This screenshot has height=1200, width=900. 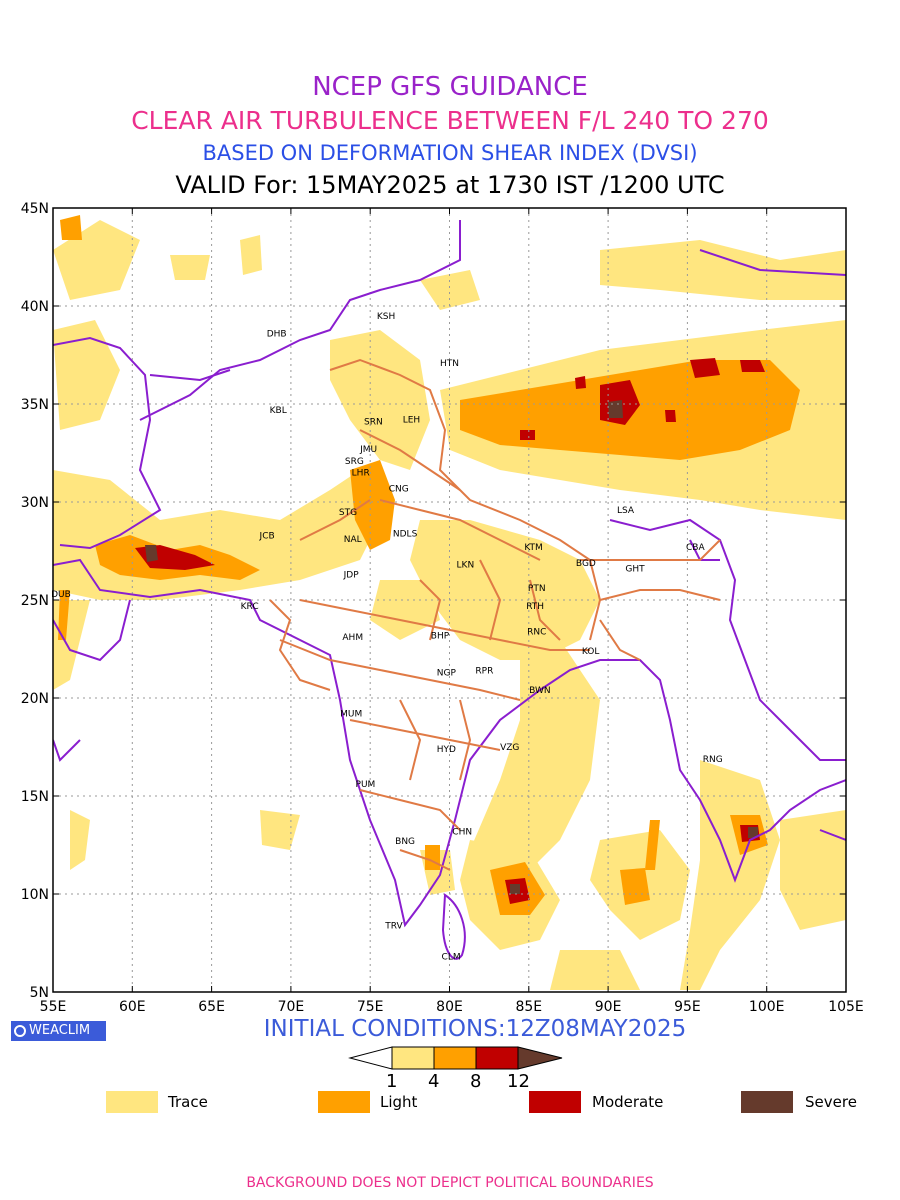 I want to click on station-hyd: HYD, so click(x=446, y=750).